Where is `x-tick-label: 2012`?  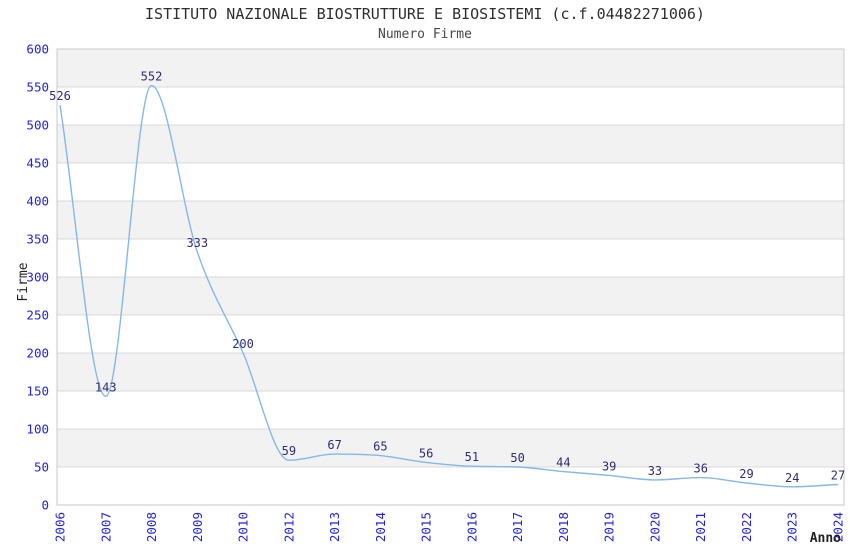
x-tick-label: 2012 is located at coordinates (288, 527).